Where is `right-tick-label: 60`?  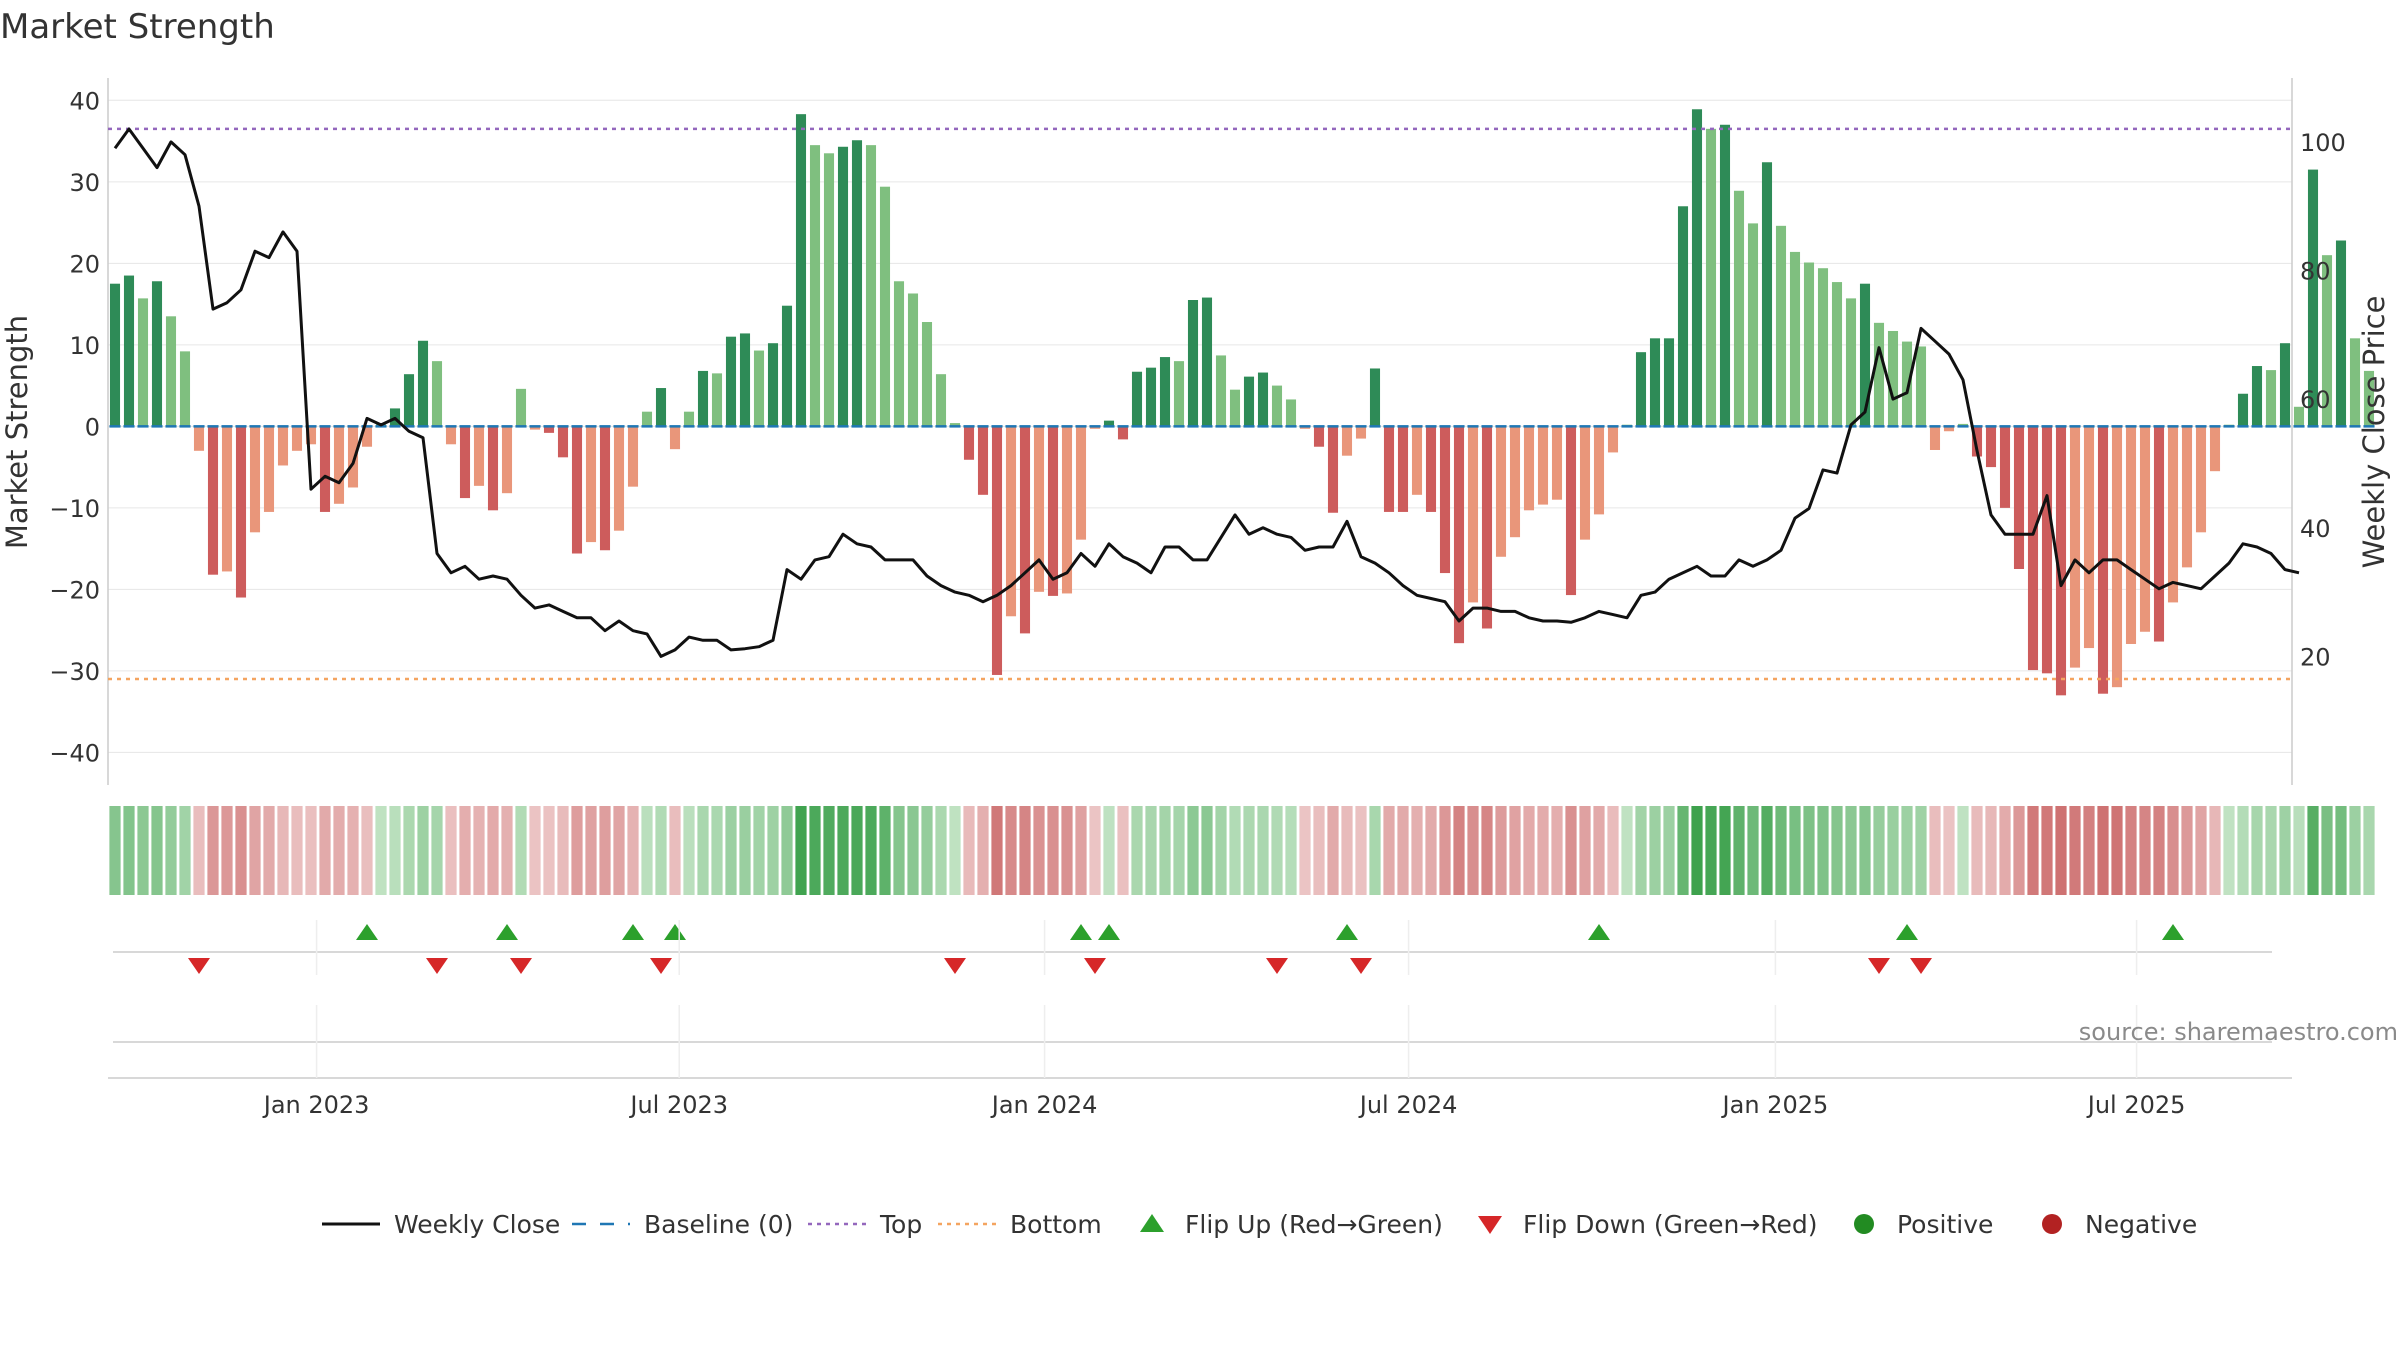 right-tick-label: 60 is located at coordinates (2315, 400).